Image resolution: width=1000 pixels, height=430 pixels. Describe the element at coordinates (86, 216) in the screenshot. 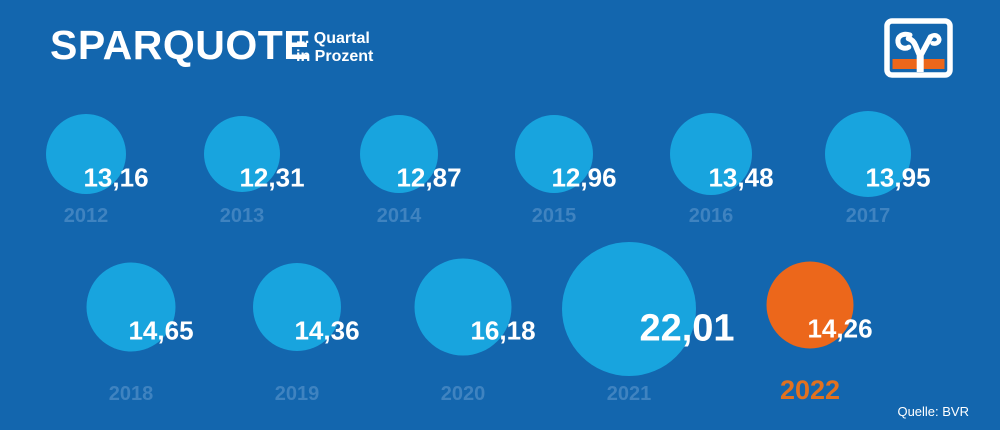

I see `year-label-2012: 2012` at that location.